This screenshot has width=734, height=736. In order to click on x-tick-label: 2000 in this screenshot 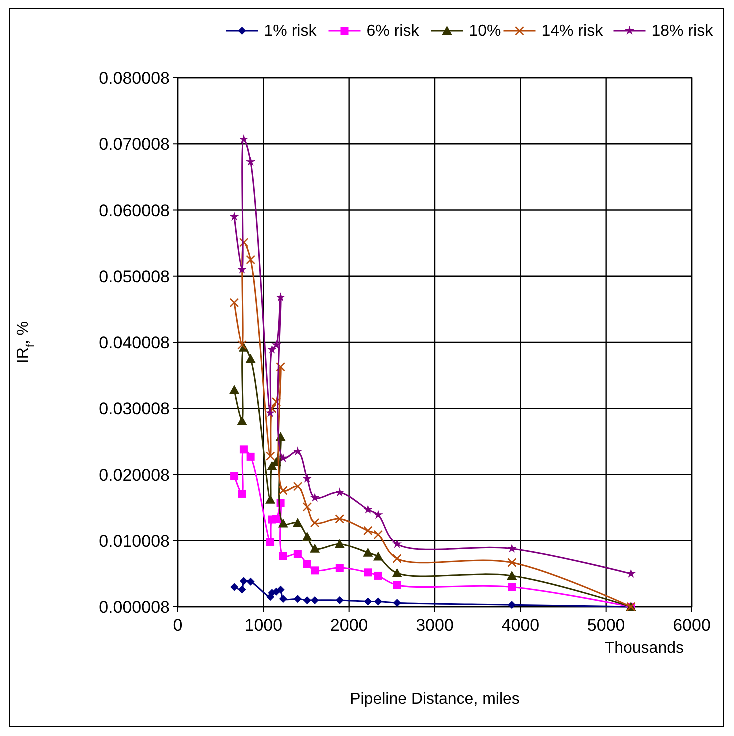, I will do `click(349, 625)`.